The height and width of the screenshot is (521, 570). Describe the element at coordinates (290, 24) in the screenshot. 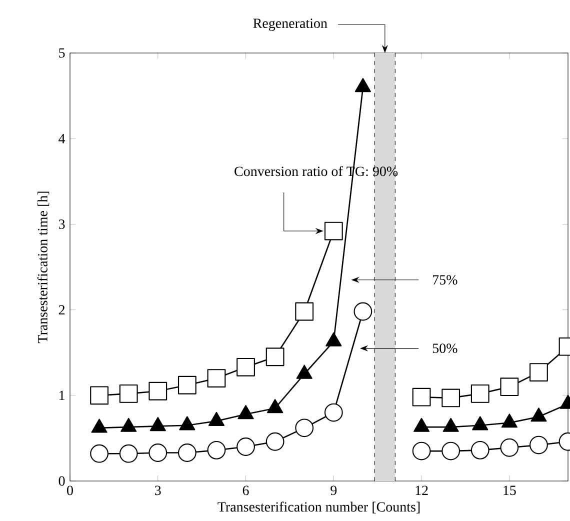

I see `annotation: Regeneration` at that location.